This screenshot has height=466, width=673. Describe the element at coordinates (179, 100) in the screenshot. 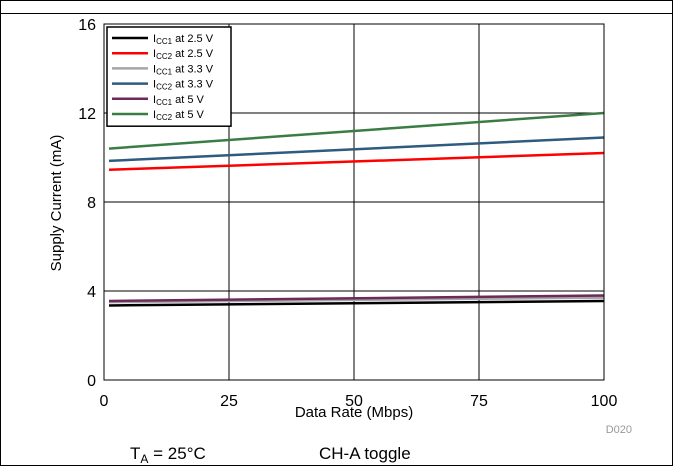

I see `legend-label: ICC1 at 5 V` at that location.